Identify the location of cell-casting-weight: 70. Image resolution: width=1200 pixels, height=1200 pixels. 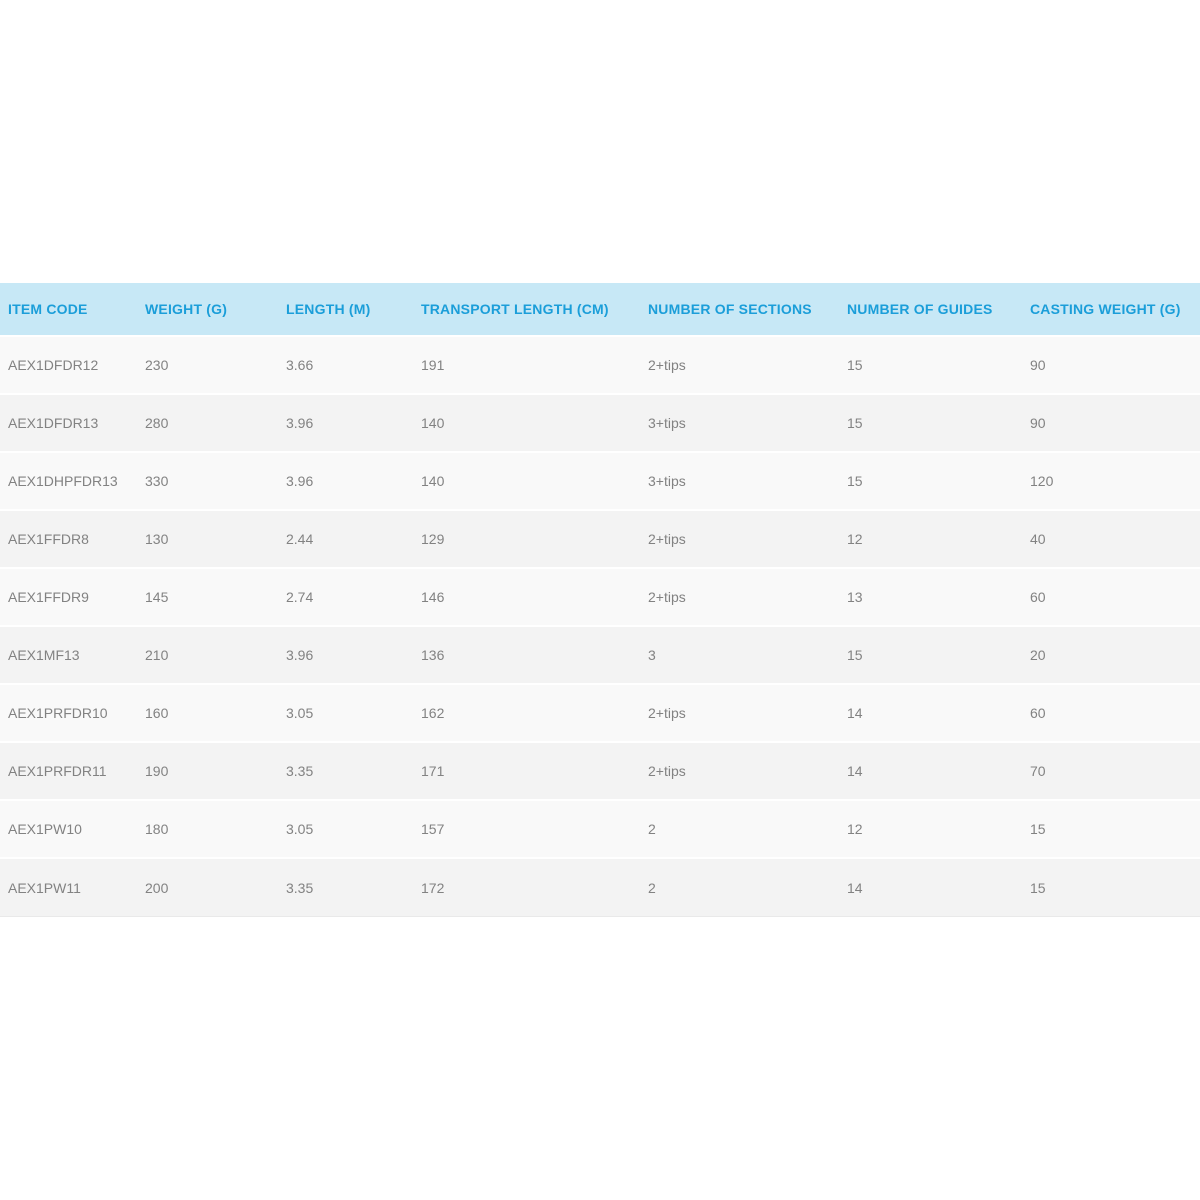
(1111, 772).